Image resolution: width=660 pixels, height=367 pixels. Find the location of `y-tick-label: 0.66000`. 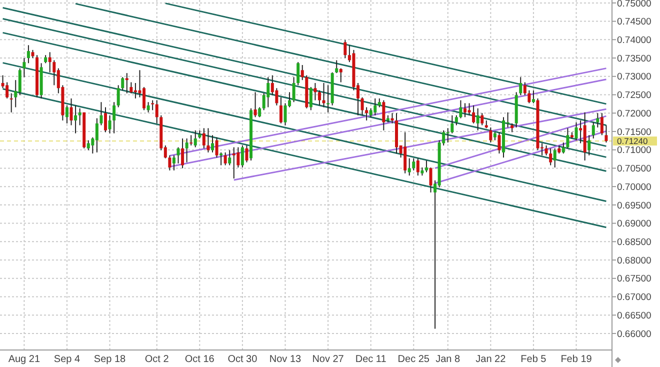

y-tick-label: 0.66000 is located at coordinates (634, 334).